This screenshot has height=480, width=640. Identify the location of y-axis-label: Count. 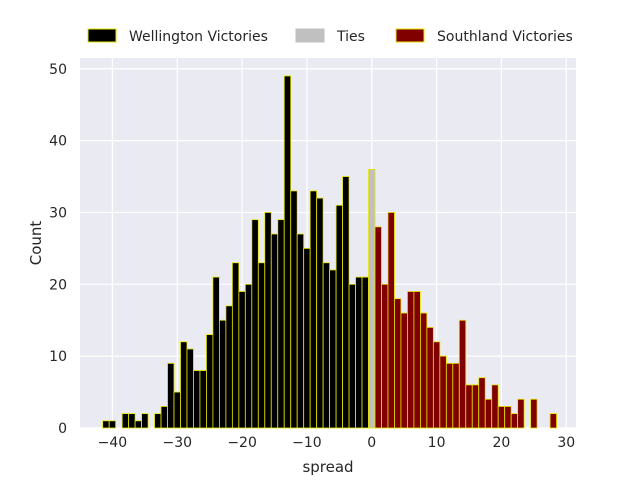
(36, 243).